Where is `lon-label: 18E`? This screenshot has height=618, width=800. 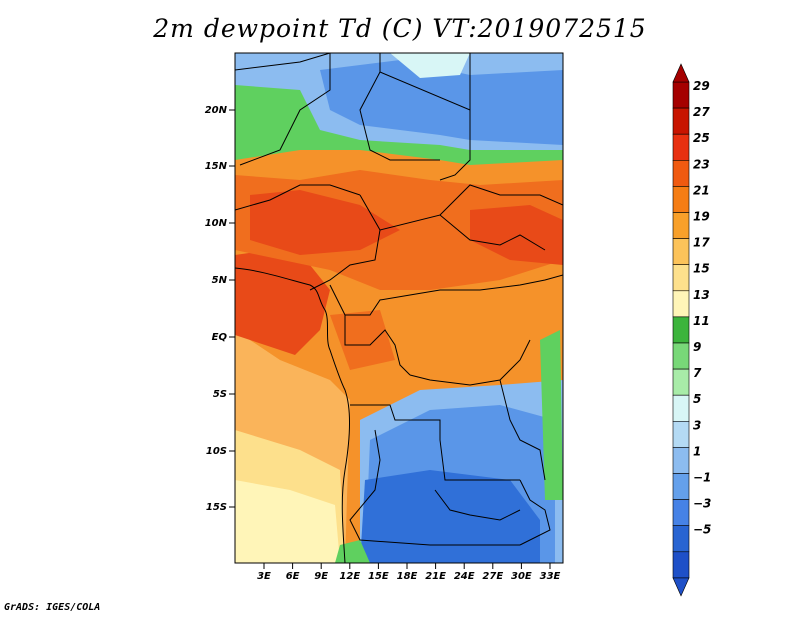
lon-label: 18E is located at coordinates (407, 576).